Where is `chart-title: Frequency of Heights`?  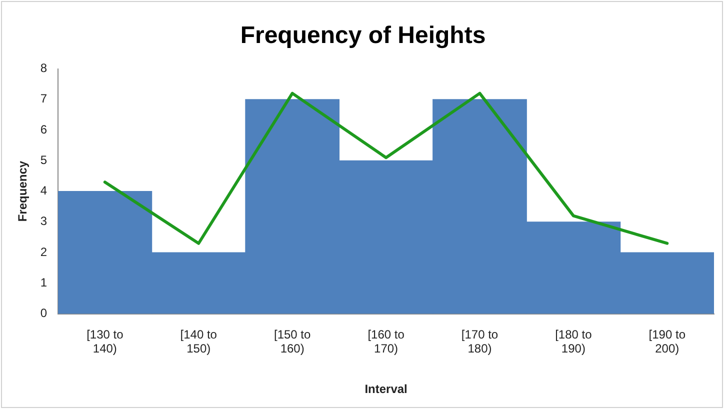
chart-title: Frequency of Heights is located at coordinates (363, 36).